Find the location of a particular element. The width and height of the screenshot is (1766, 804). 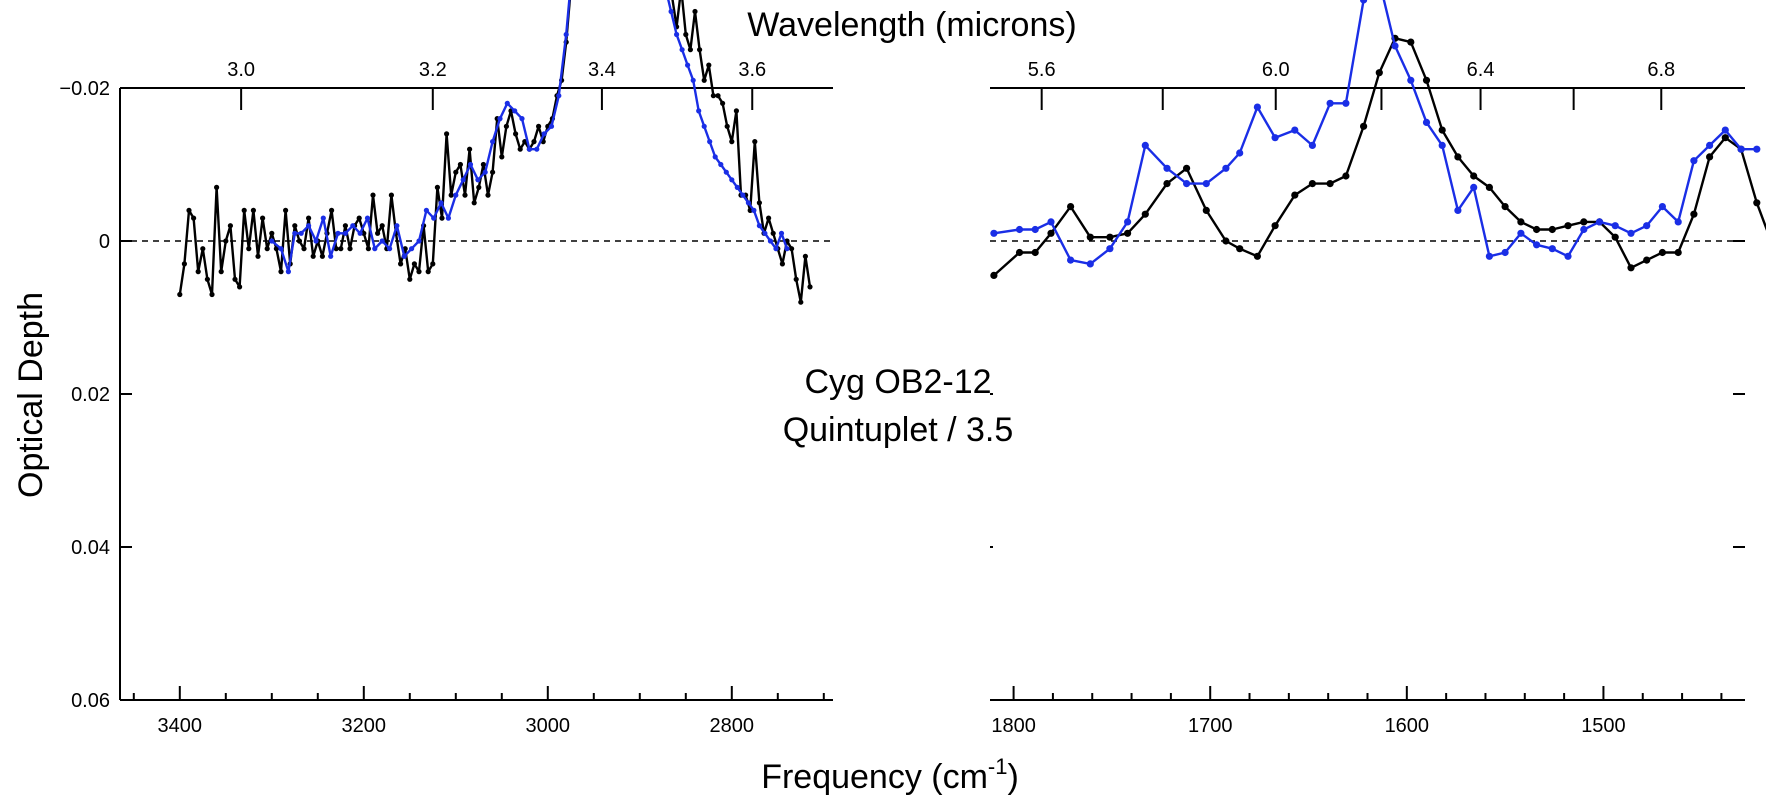

series-line-blue is located at coordinates (530, 136).